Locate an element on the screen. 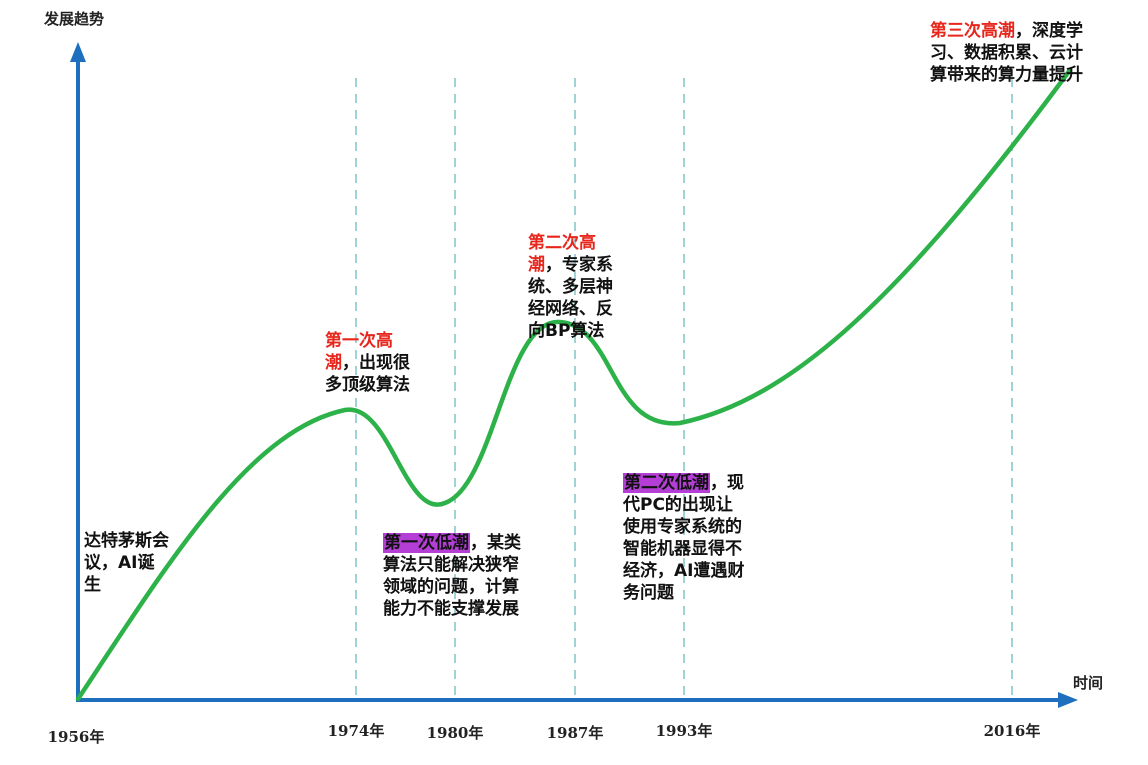  second-high-label: 第二次高潮，专家系统、多层神经网络、反向BP算法 is located at coordinates (577, 287).